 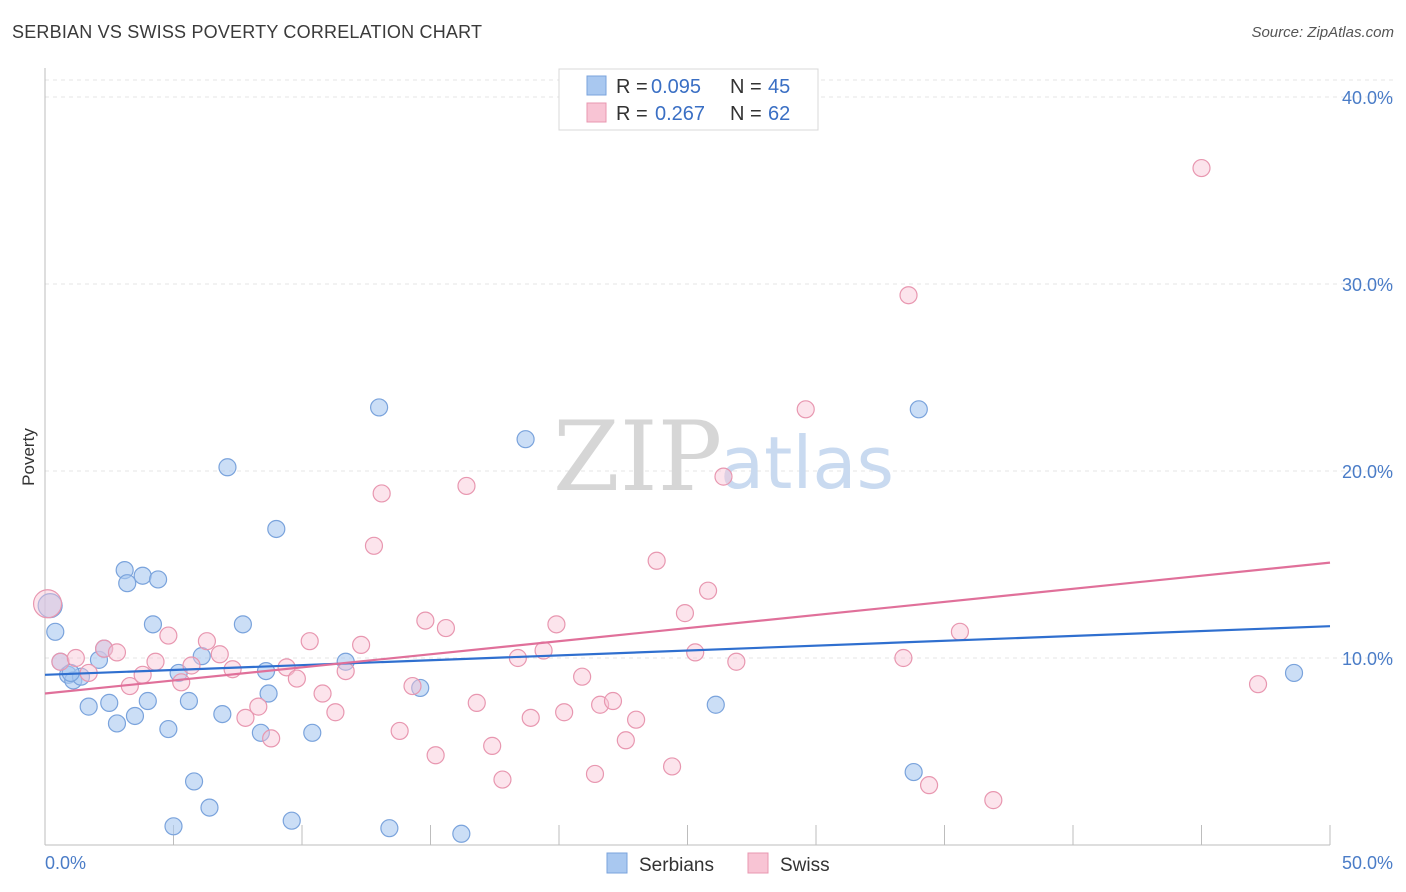 What do you see at coordinates (1367, 98) in the screenshot?
I see `y-tick-label: 40.0%` at bounding box center [1367, 98].